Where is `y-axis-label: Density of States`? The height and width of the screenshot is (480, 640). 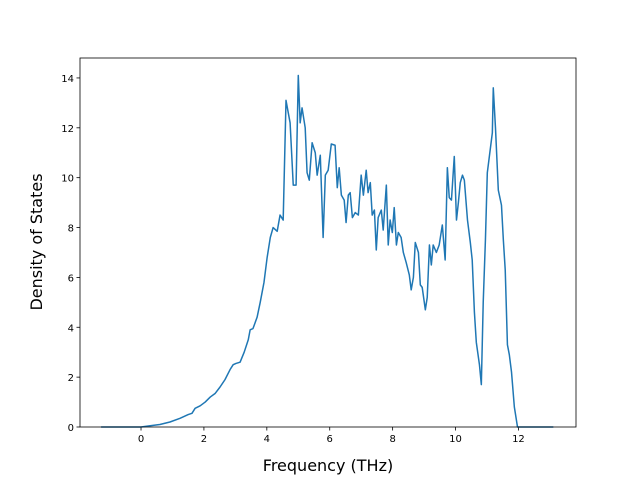
y-axis-label: Density of States is located at coordinates (36, 241).